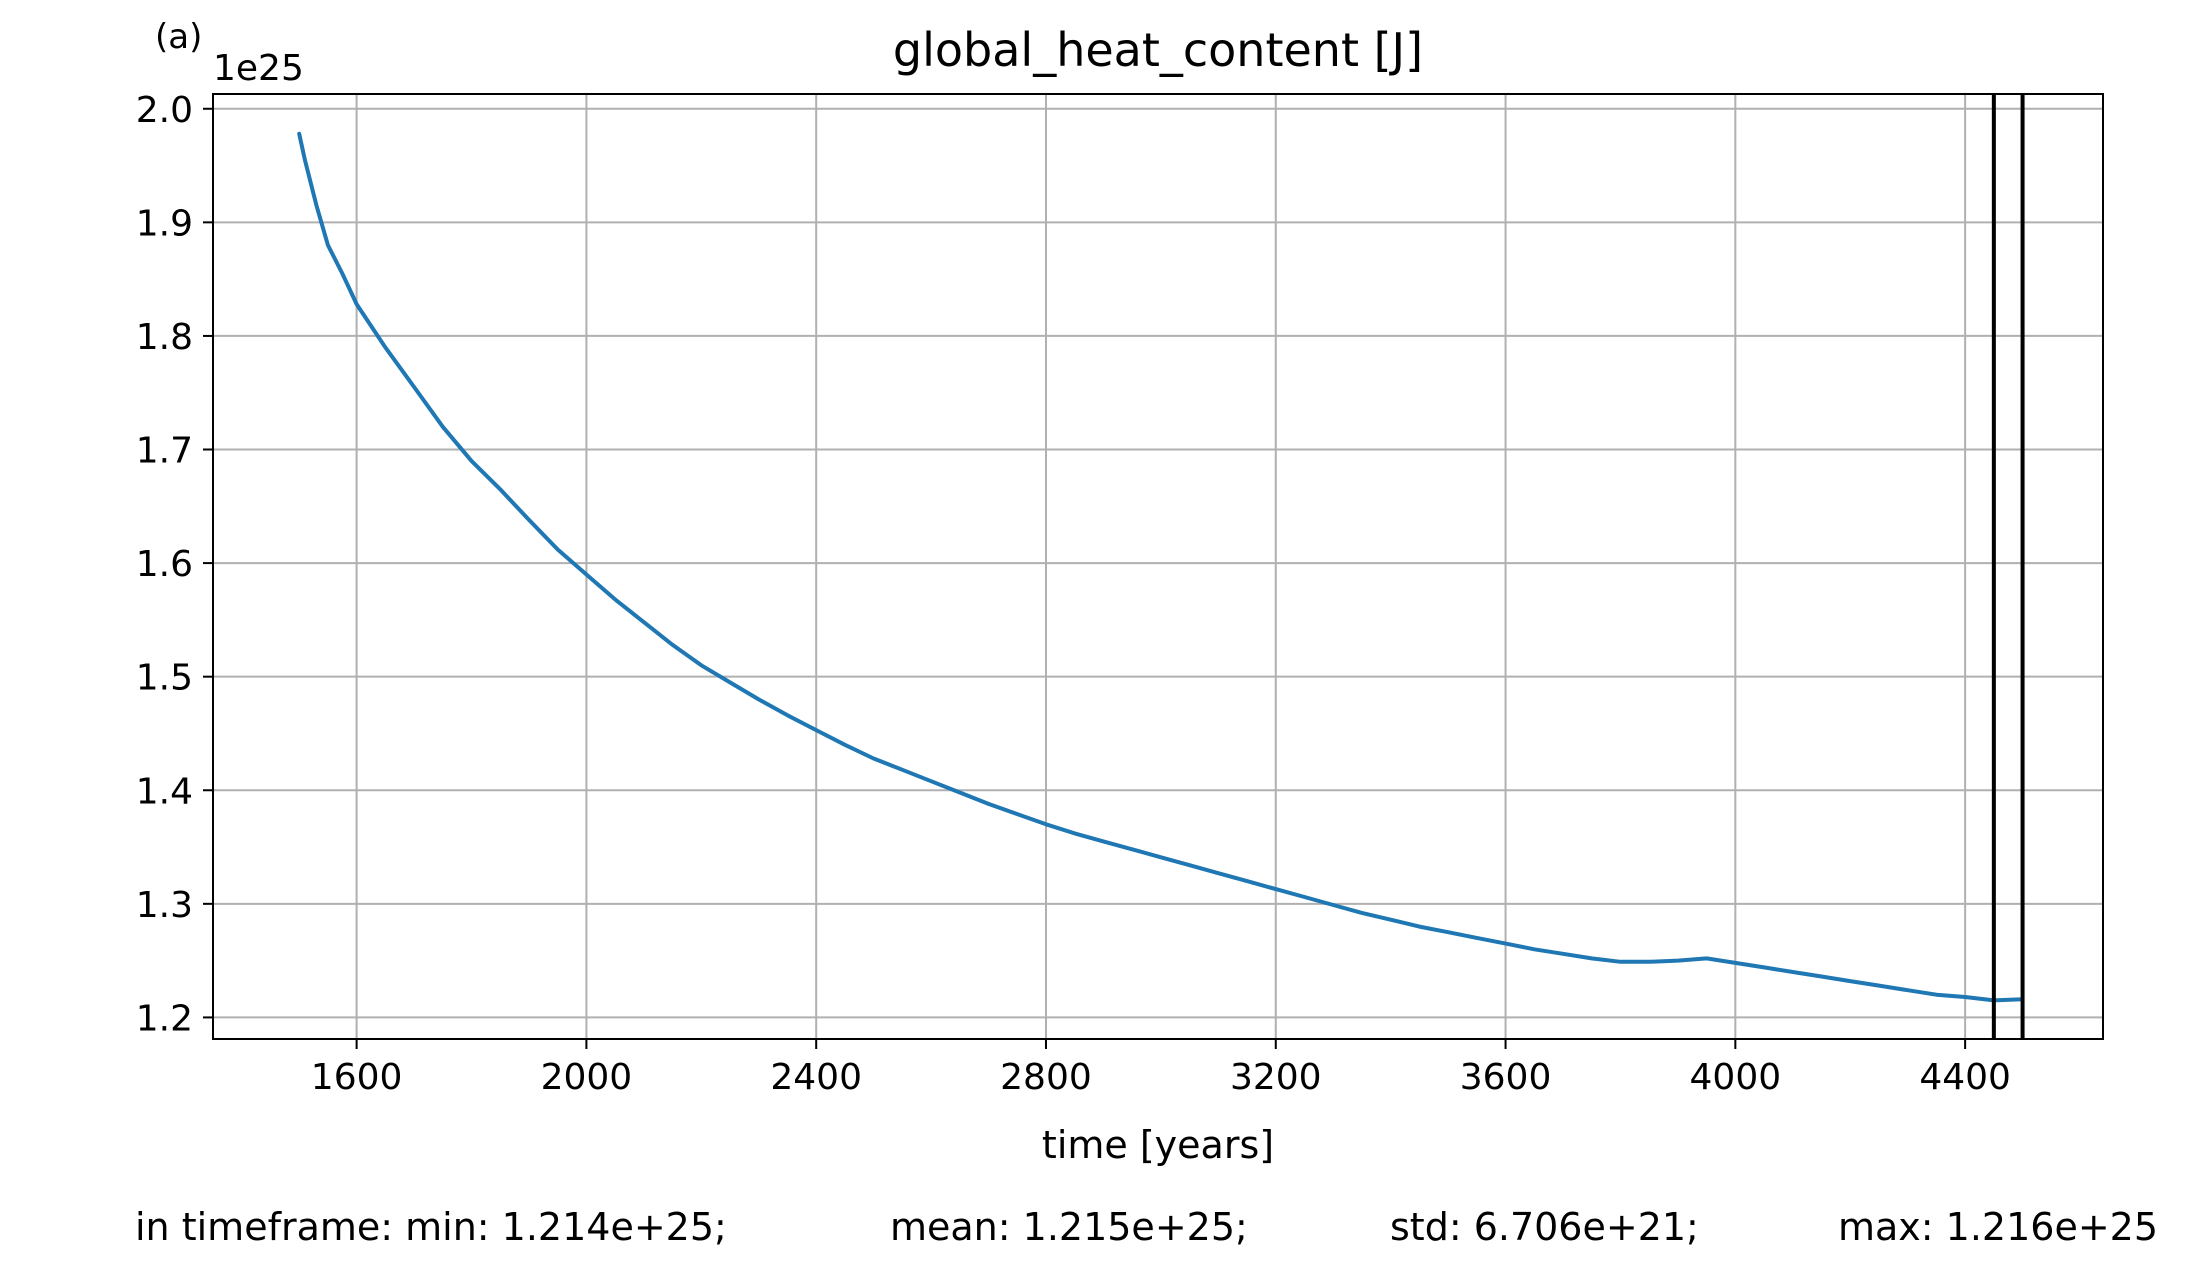  I want to click on stats-min: in timeframe: min: 1.214e+25;, so click(431, 1227).